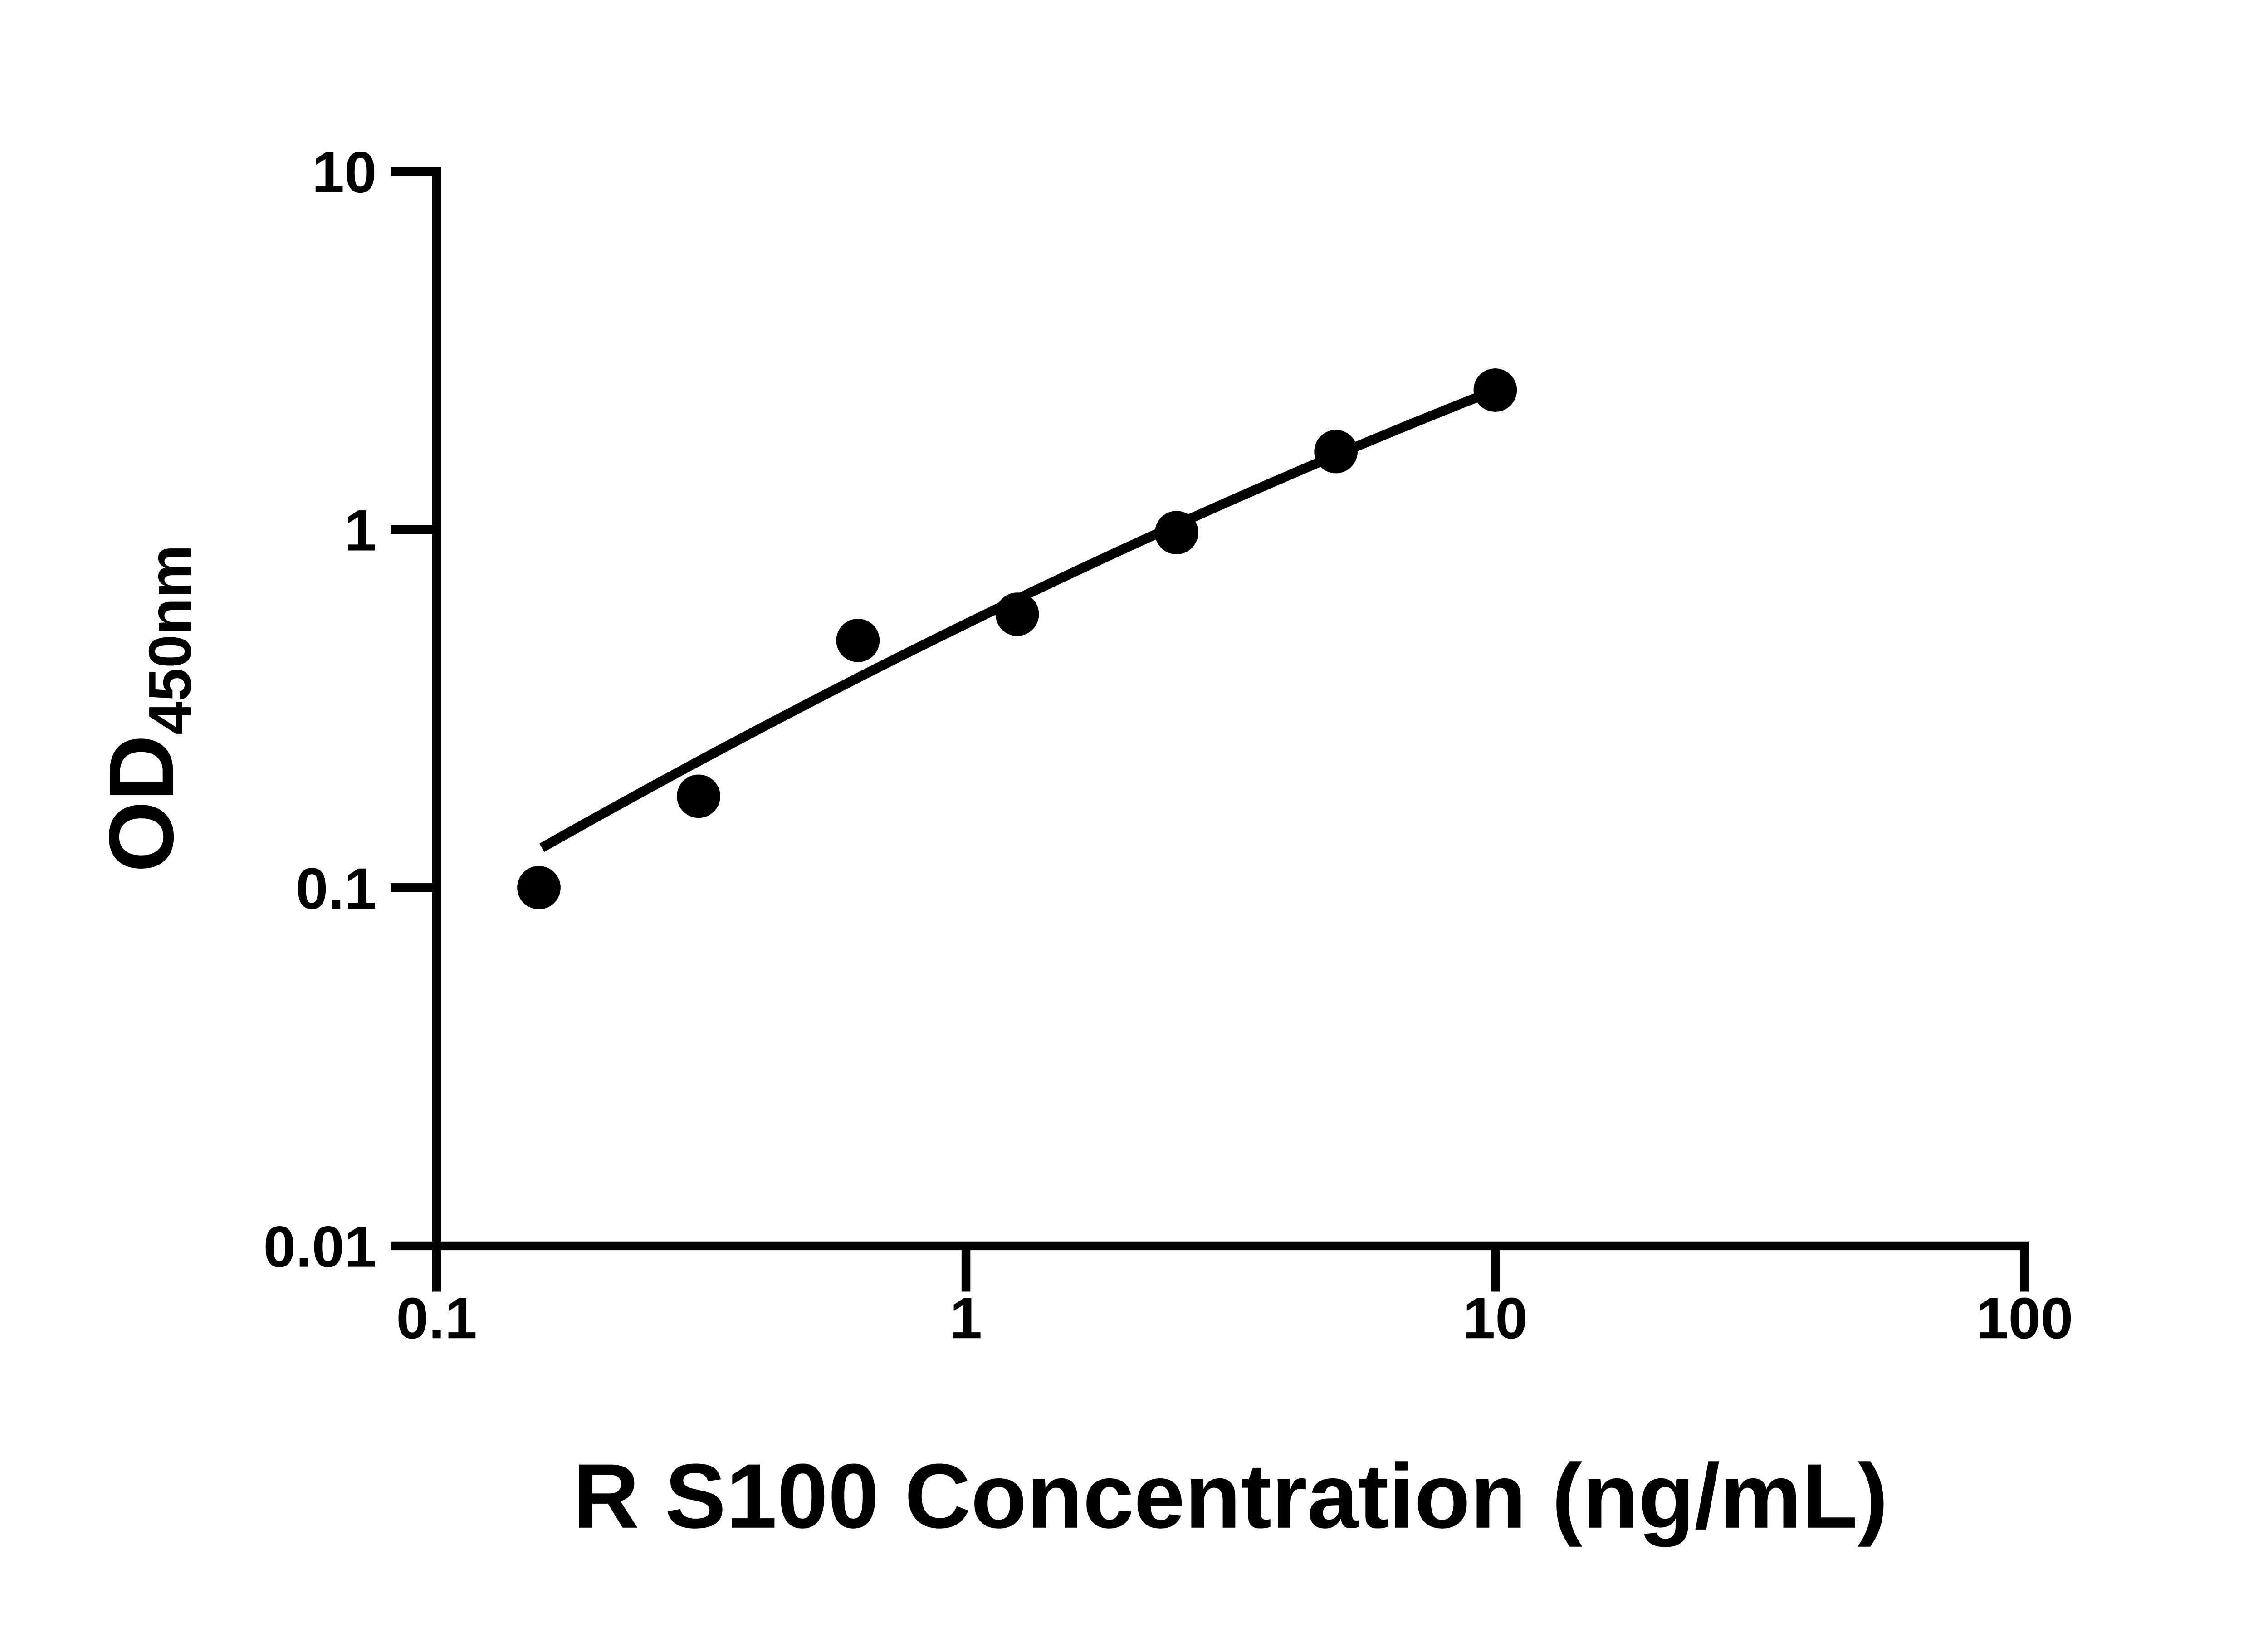 The width and height of the screenshot is (2268, 1633). What do you see at coordinates (320, 1246) in the screenshot?
I see `y-tick-label-0.01: 0.01` at bounding box center [320, 1246].